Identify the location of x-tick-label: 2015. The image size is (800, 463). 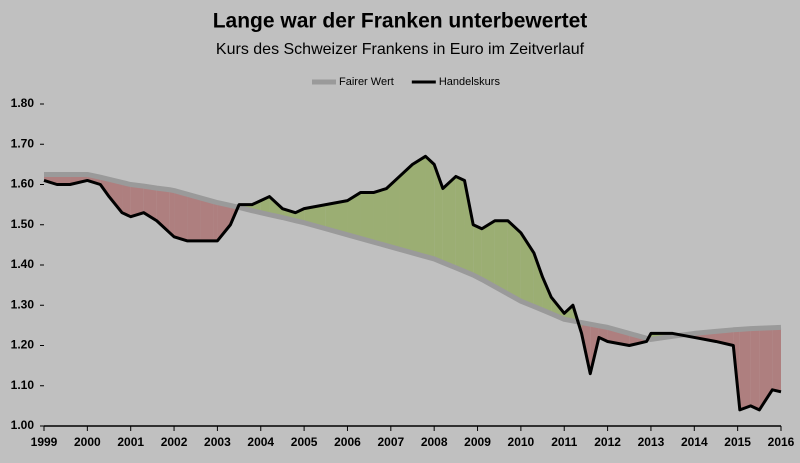
(737, 442).